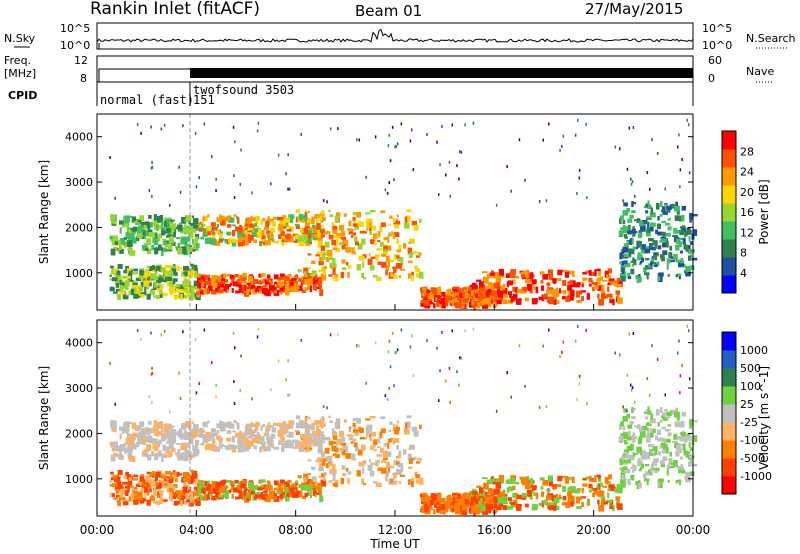 This screenshot has height=554, width=800. What do you see at coordinates (747, 151) in the screenshot?
I see `power-colorbar-tick: 28` at bounding box center [747, 151].